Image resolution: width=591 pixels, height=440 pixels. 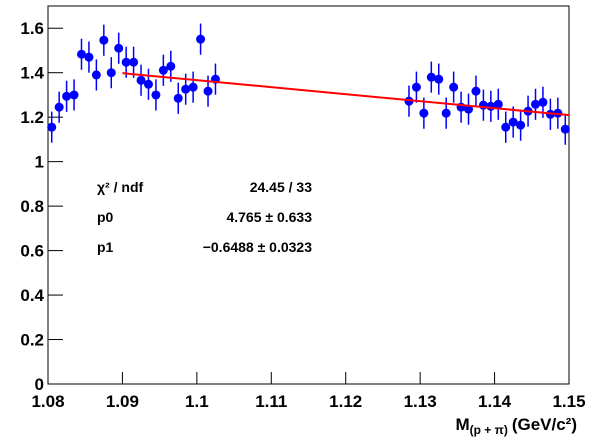 What do you see at coordinates (105, 217) in the screenshot?
I see `stat-label: p0` at bounding box center [105, 217].